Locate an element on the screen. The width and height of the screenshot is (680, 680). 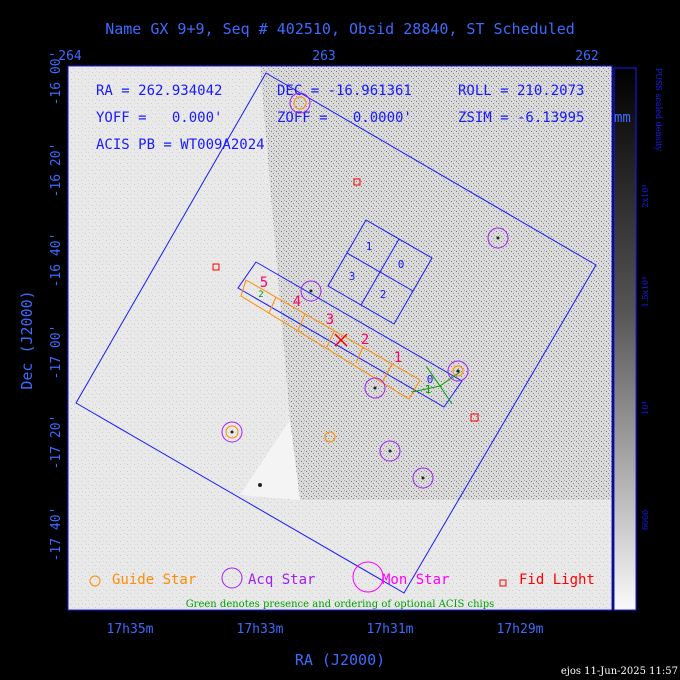
fid-lights is located at coordinates (345, 300).